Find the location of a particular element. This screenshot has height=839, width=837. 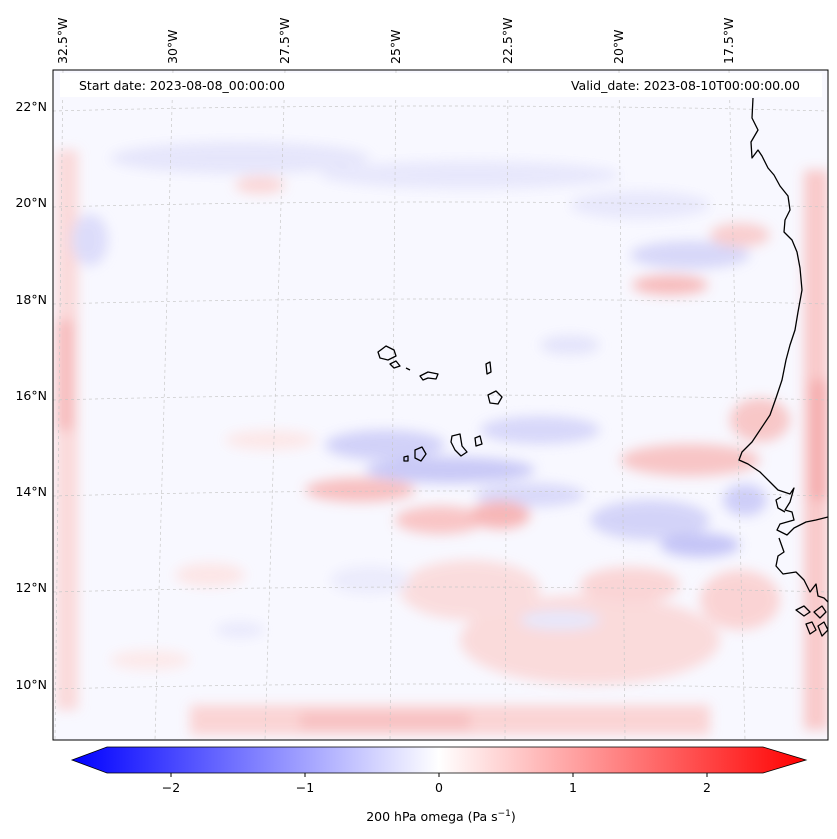

colorbar: −2 −1 0 1 2 200 hPa omega (Pa s−1) is located at coordinates (439, 785).